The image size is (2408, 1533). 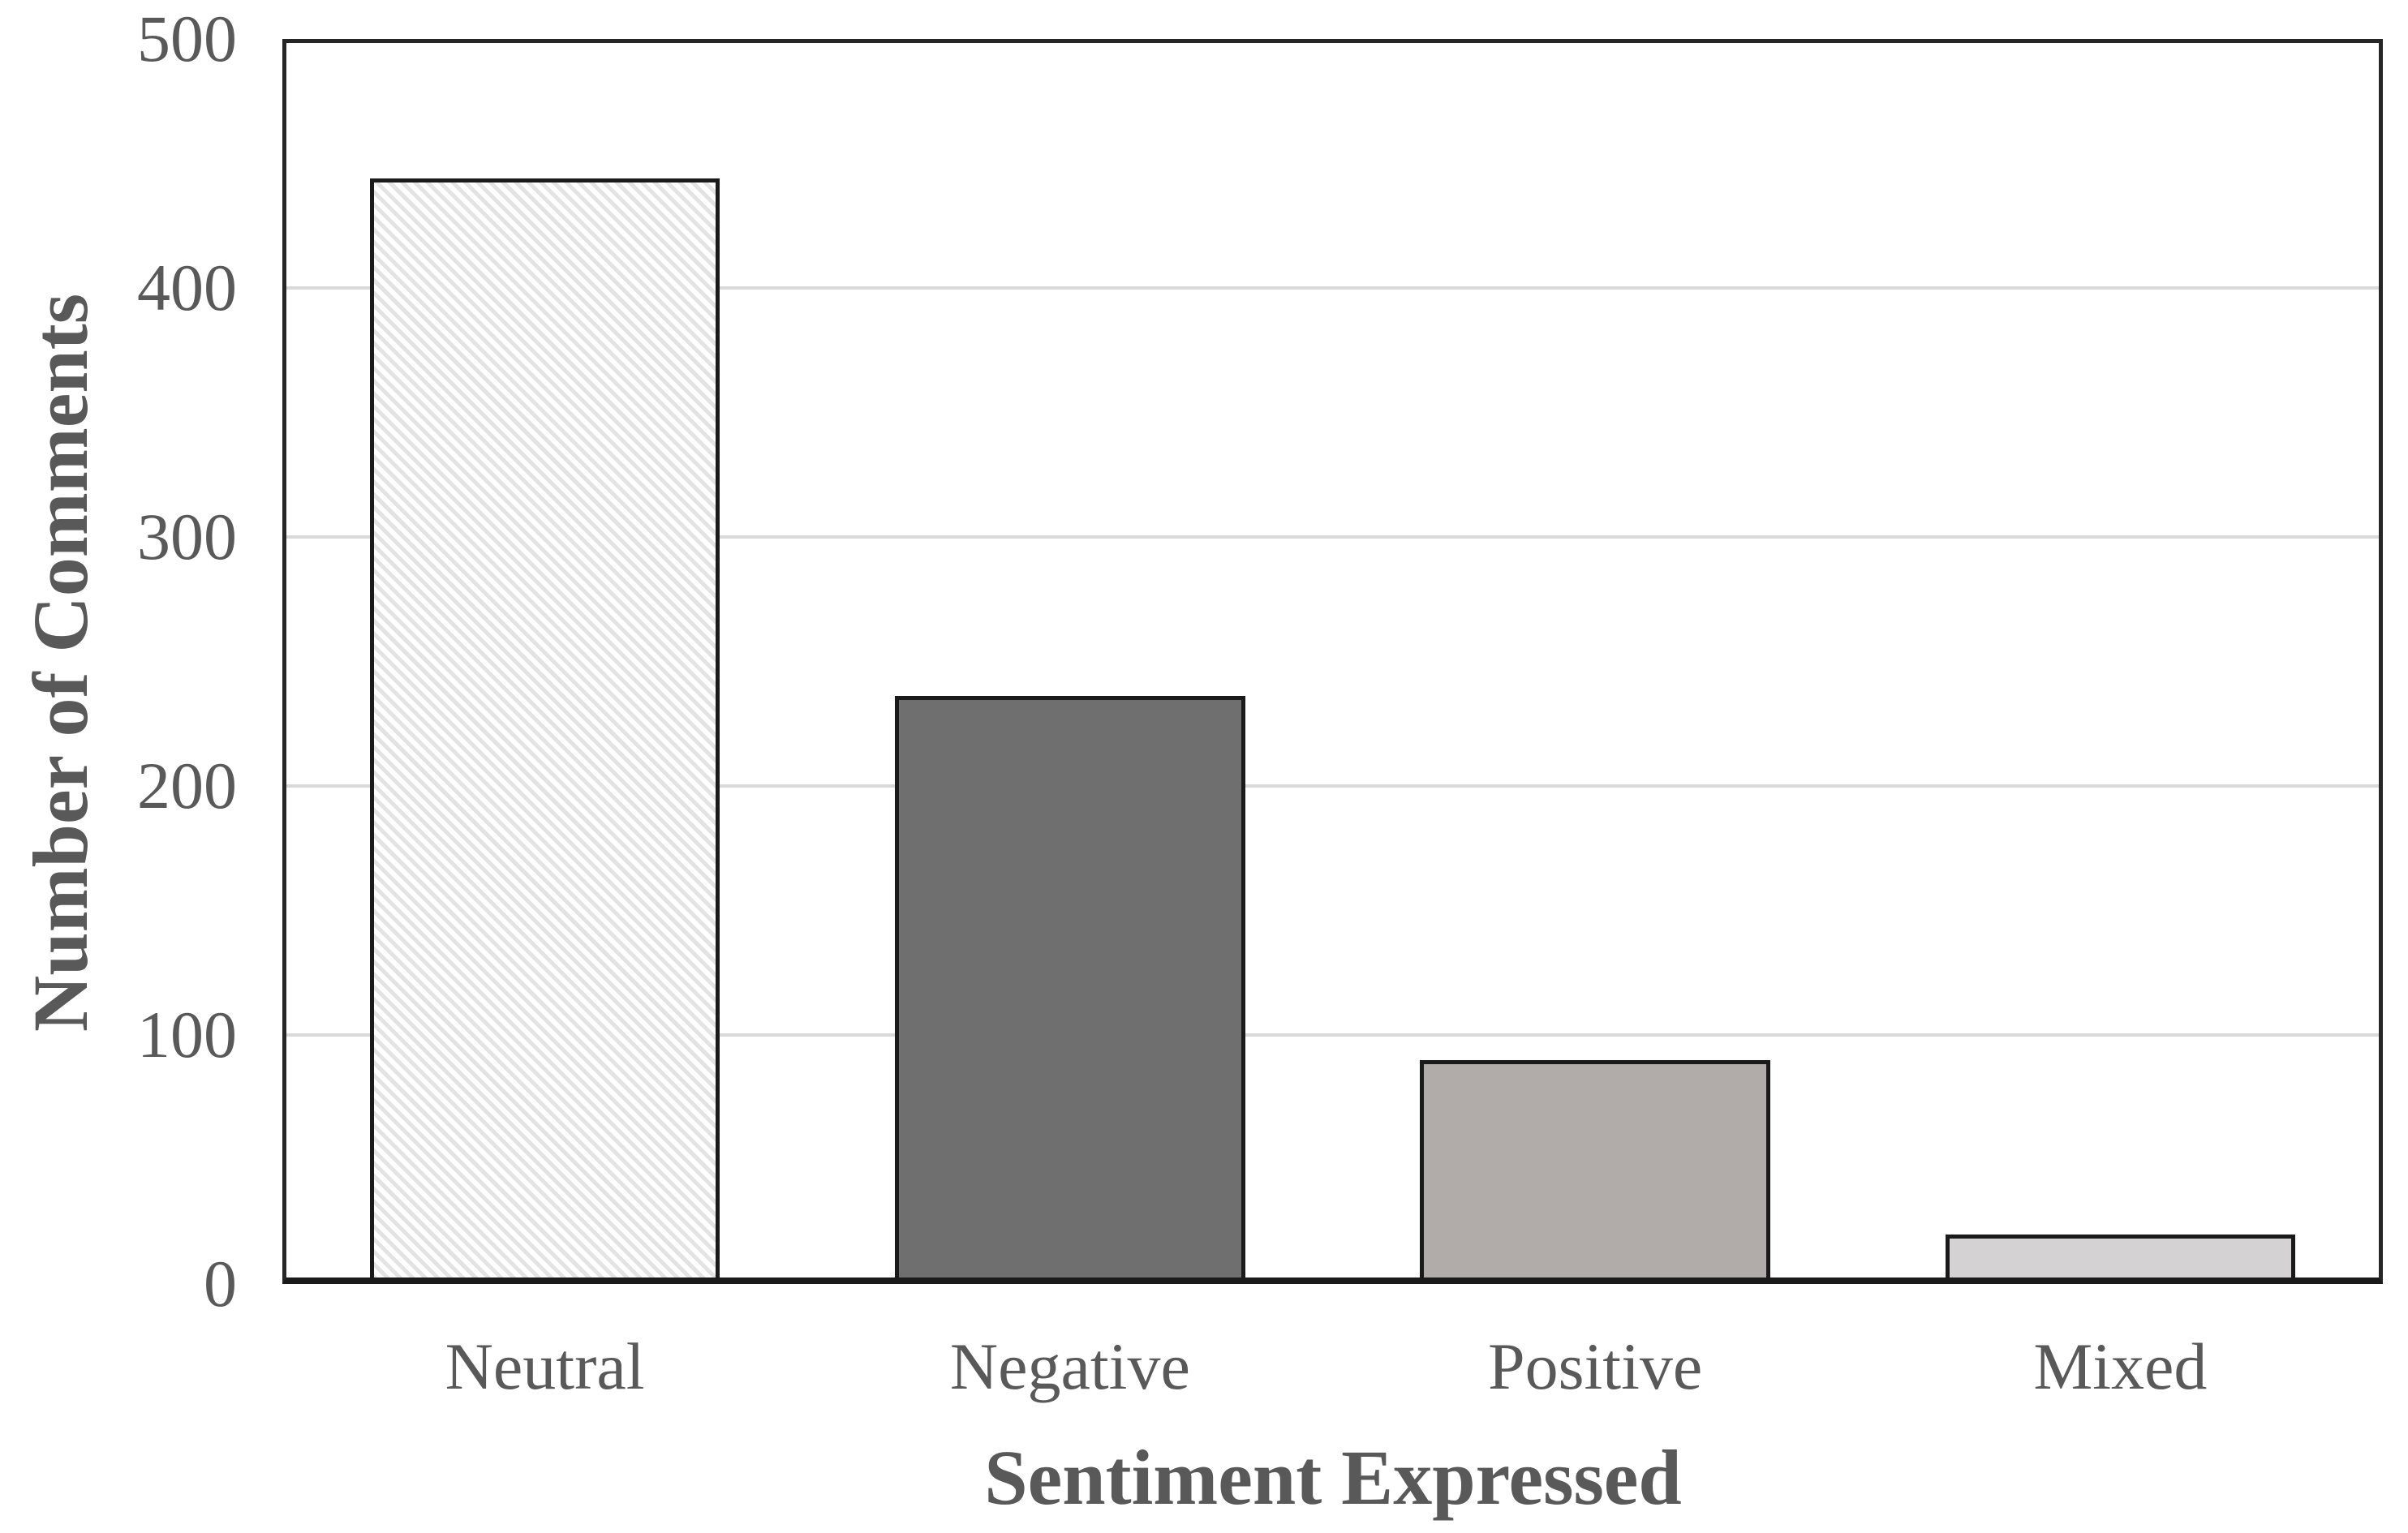 What do you see at coordinates (187, 536) in the screenshot?
I see `y-tick-label-300: 300` at bounding box center [187, 536].